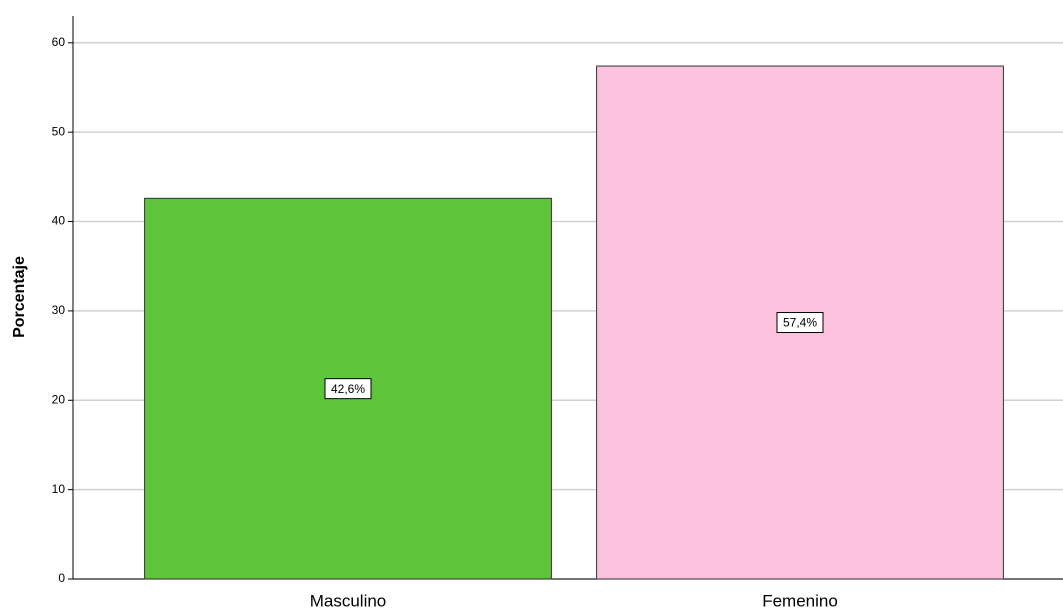 The height and width of the screenshot is (612, 1063). I want to click on y-tick-label: 30, so click(59, 310).